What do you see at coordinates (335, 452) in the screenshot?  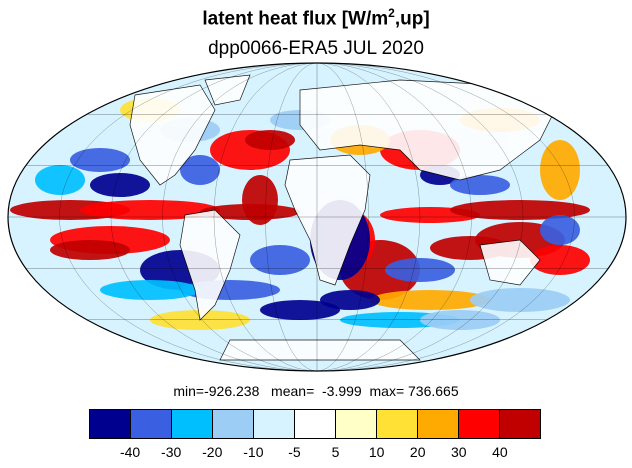 I see `legend-tick-label: 5` at bounding box center [335, 452].